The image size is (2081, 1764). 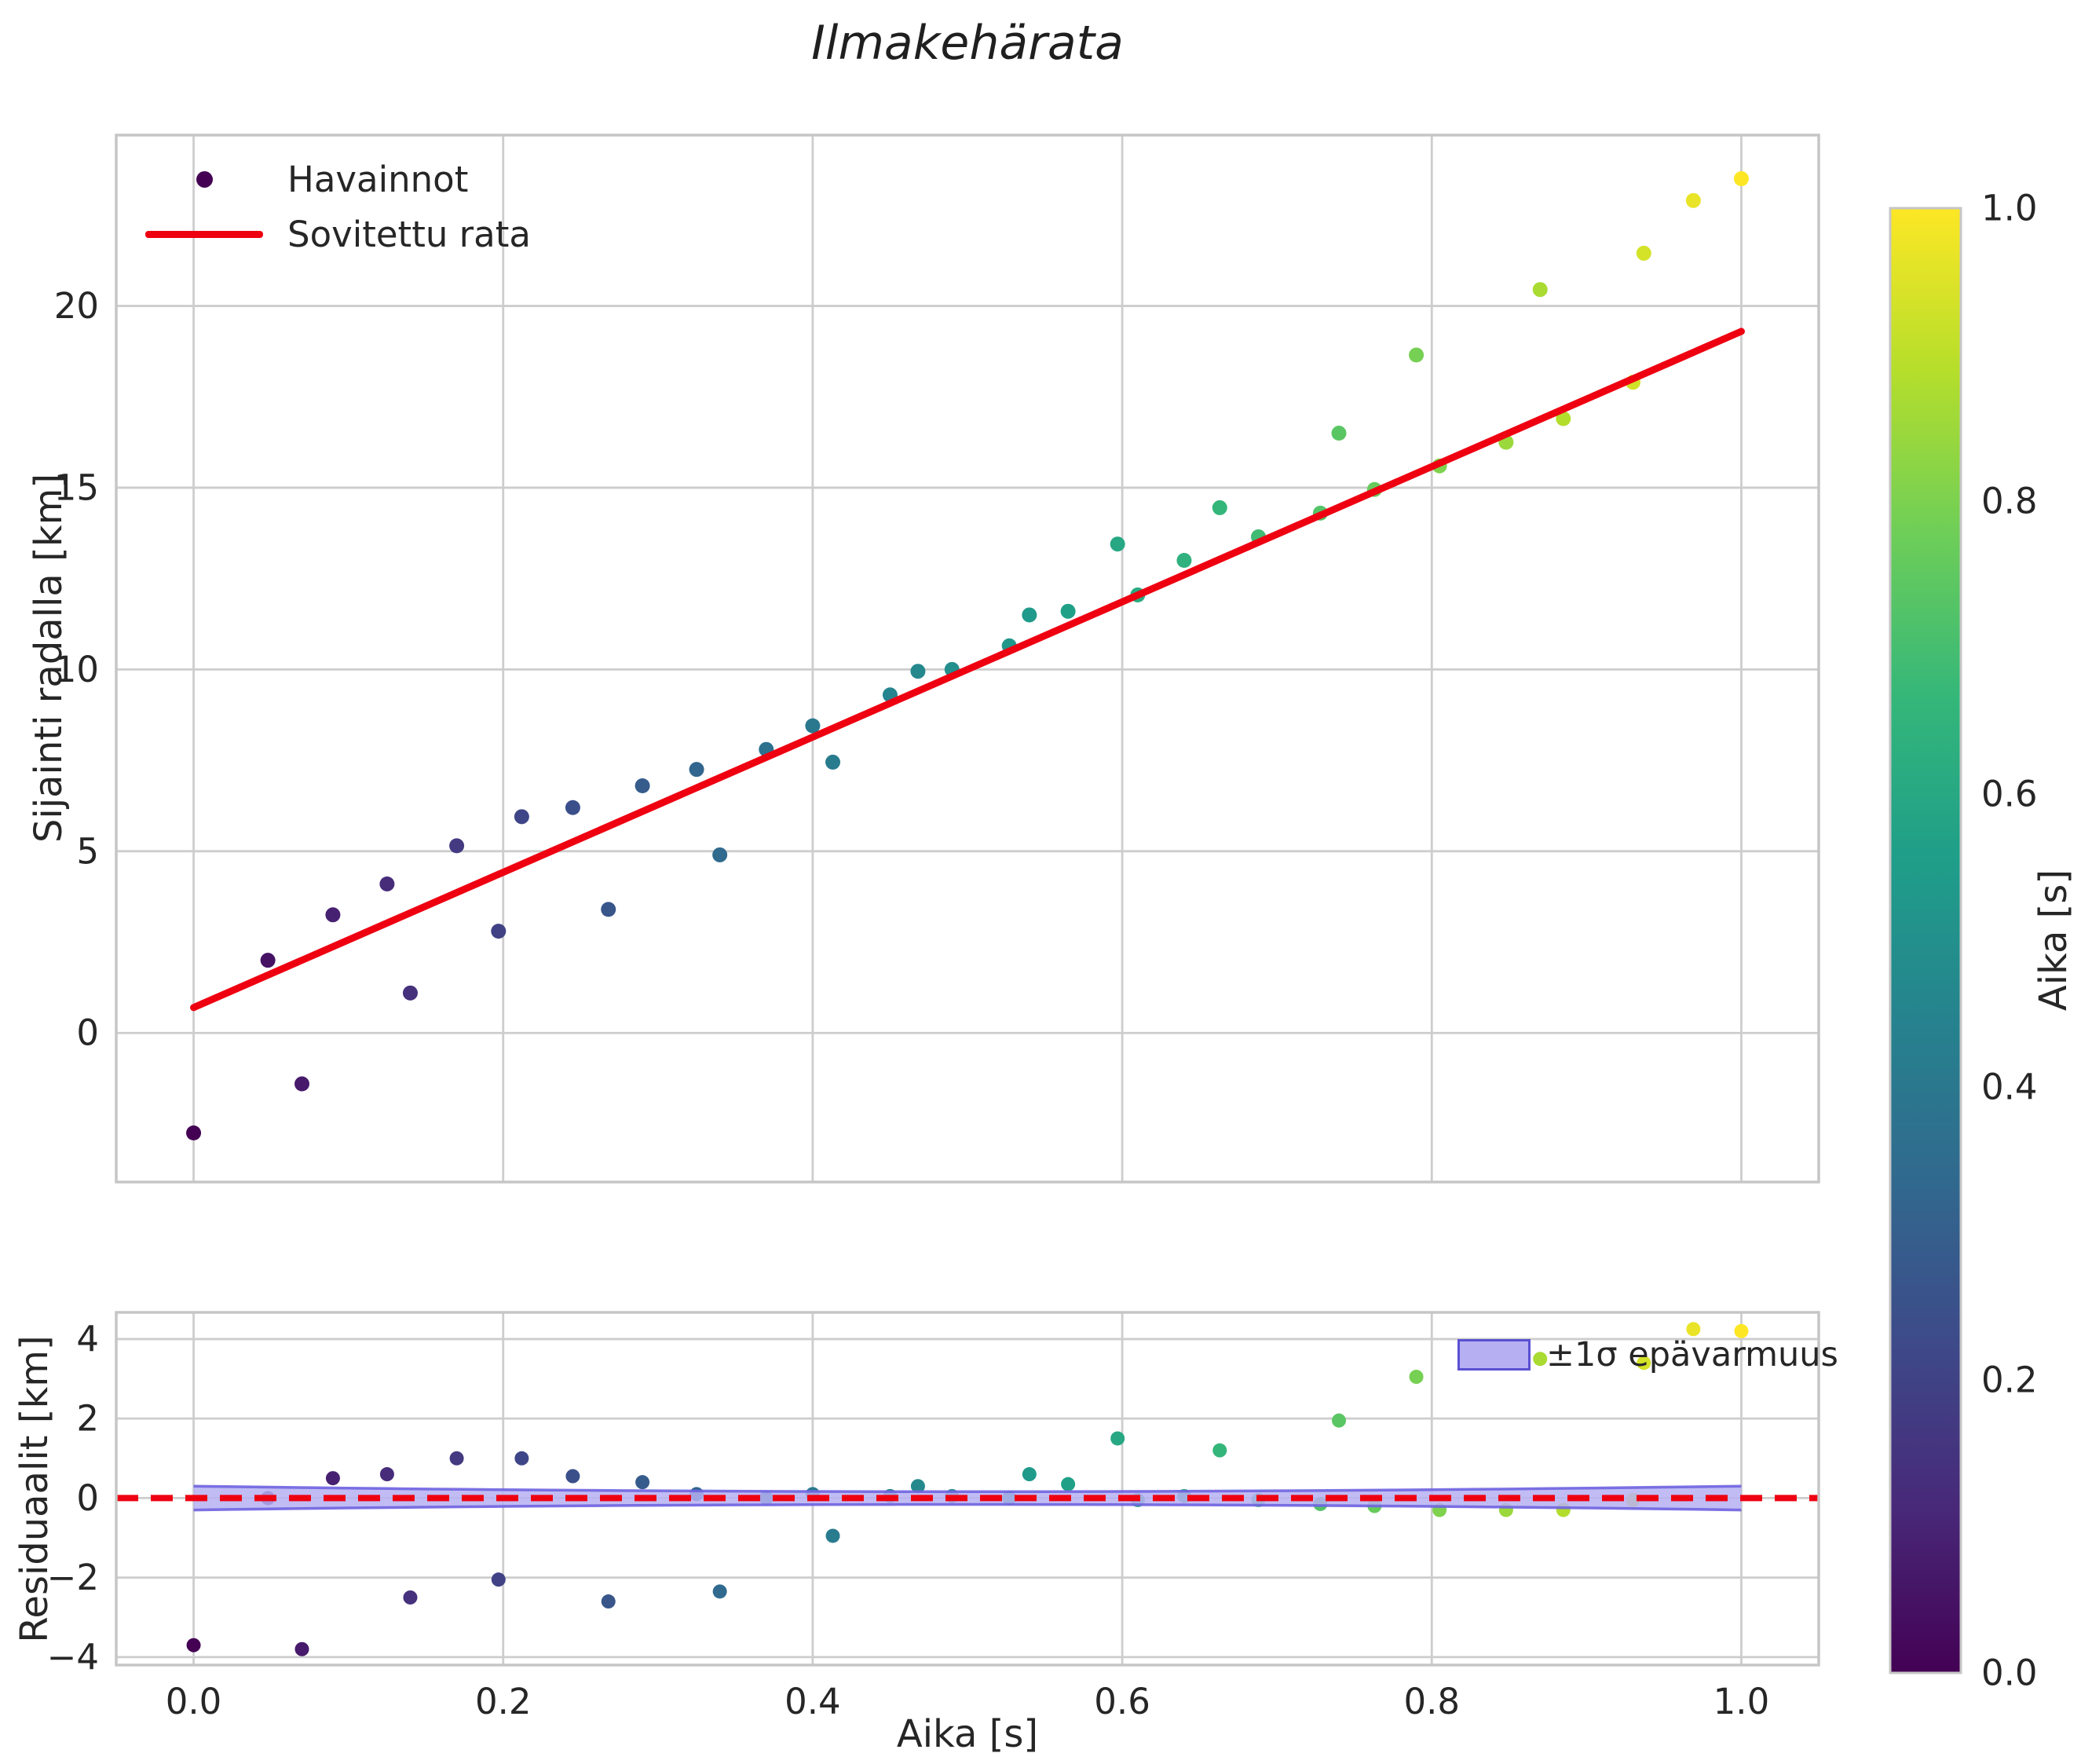 What do you see at coordinates (87, 1339) in the screenshot?
I see `tick-label: 4` at bounding box center [87, 1339].